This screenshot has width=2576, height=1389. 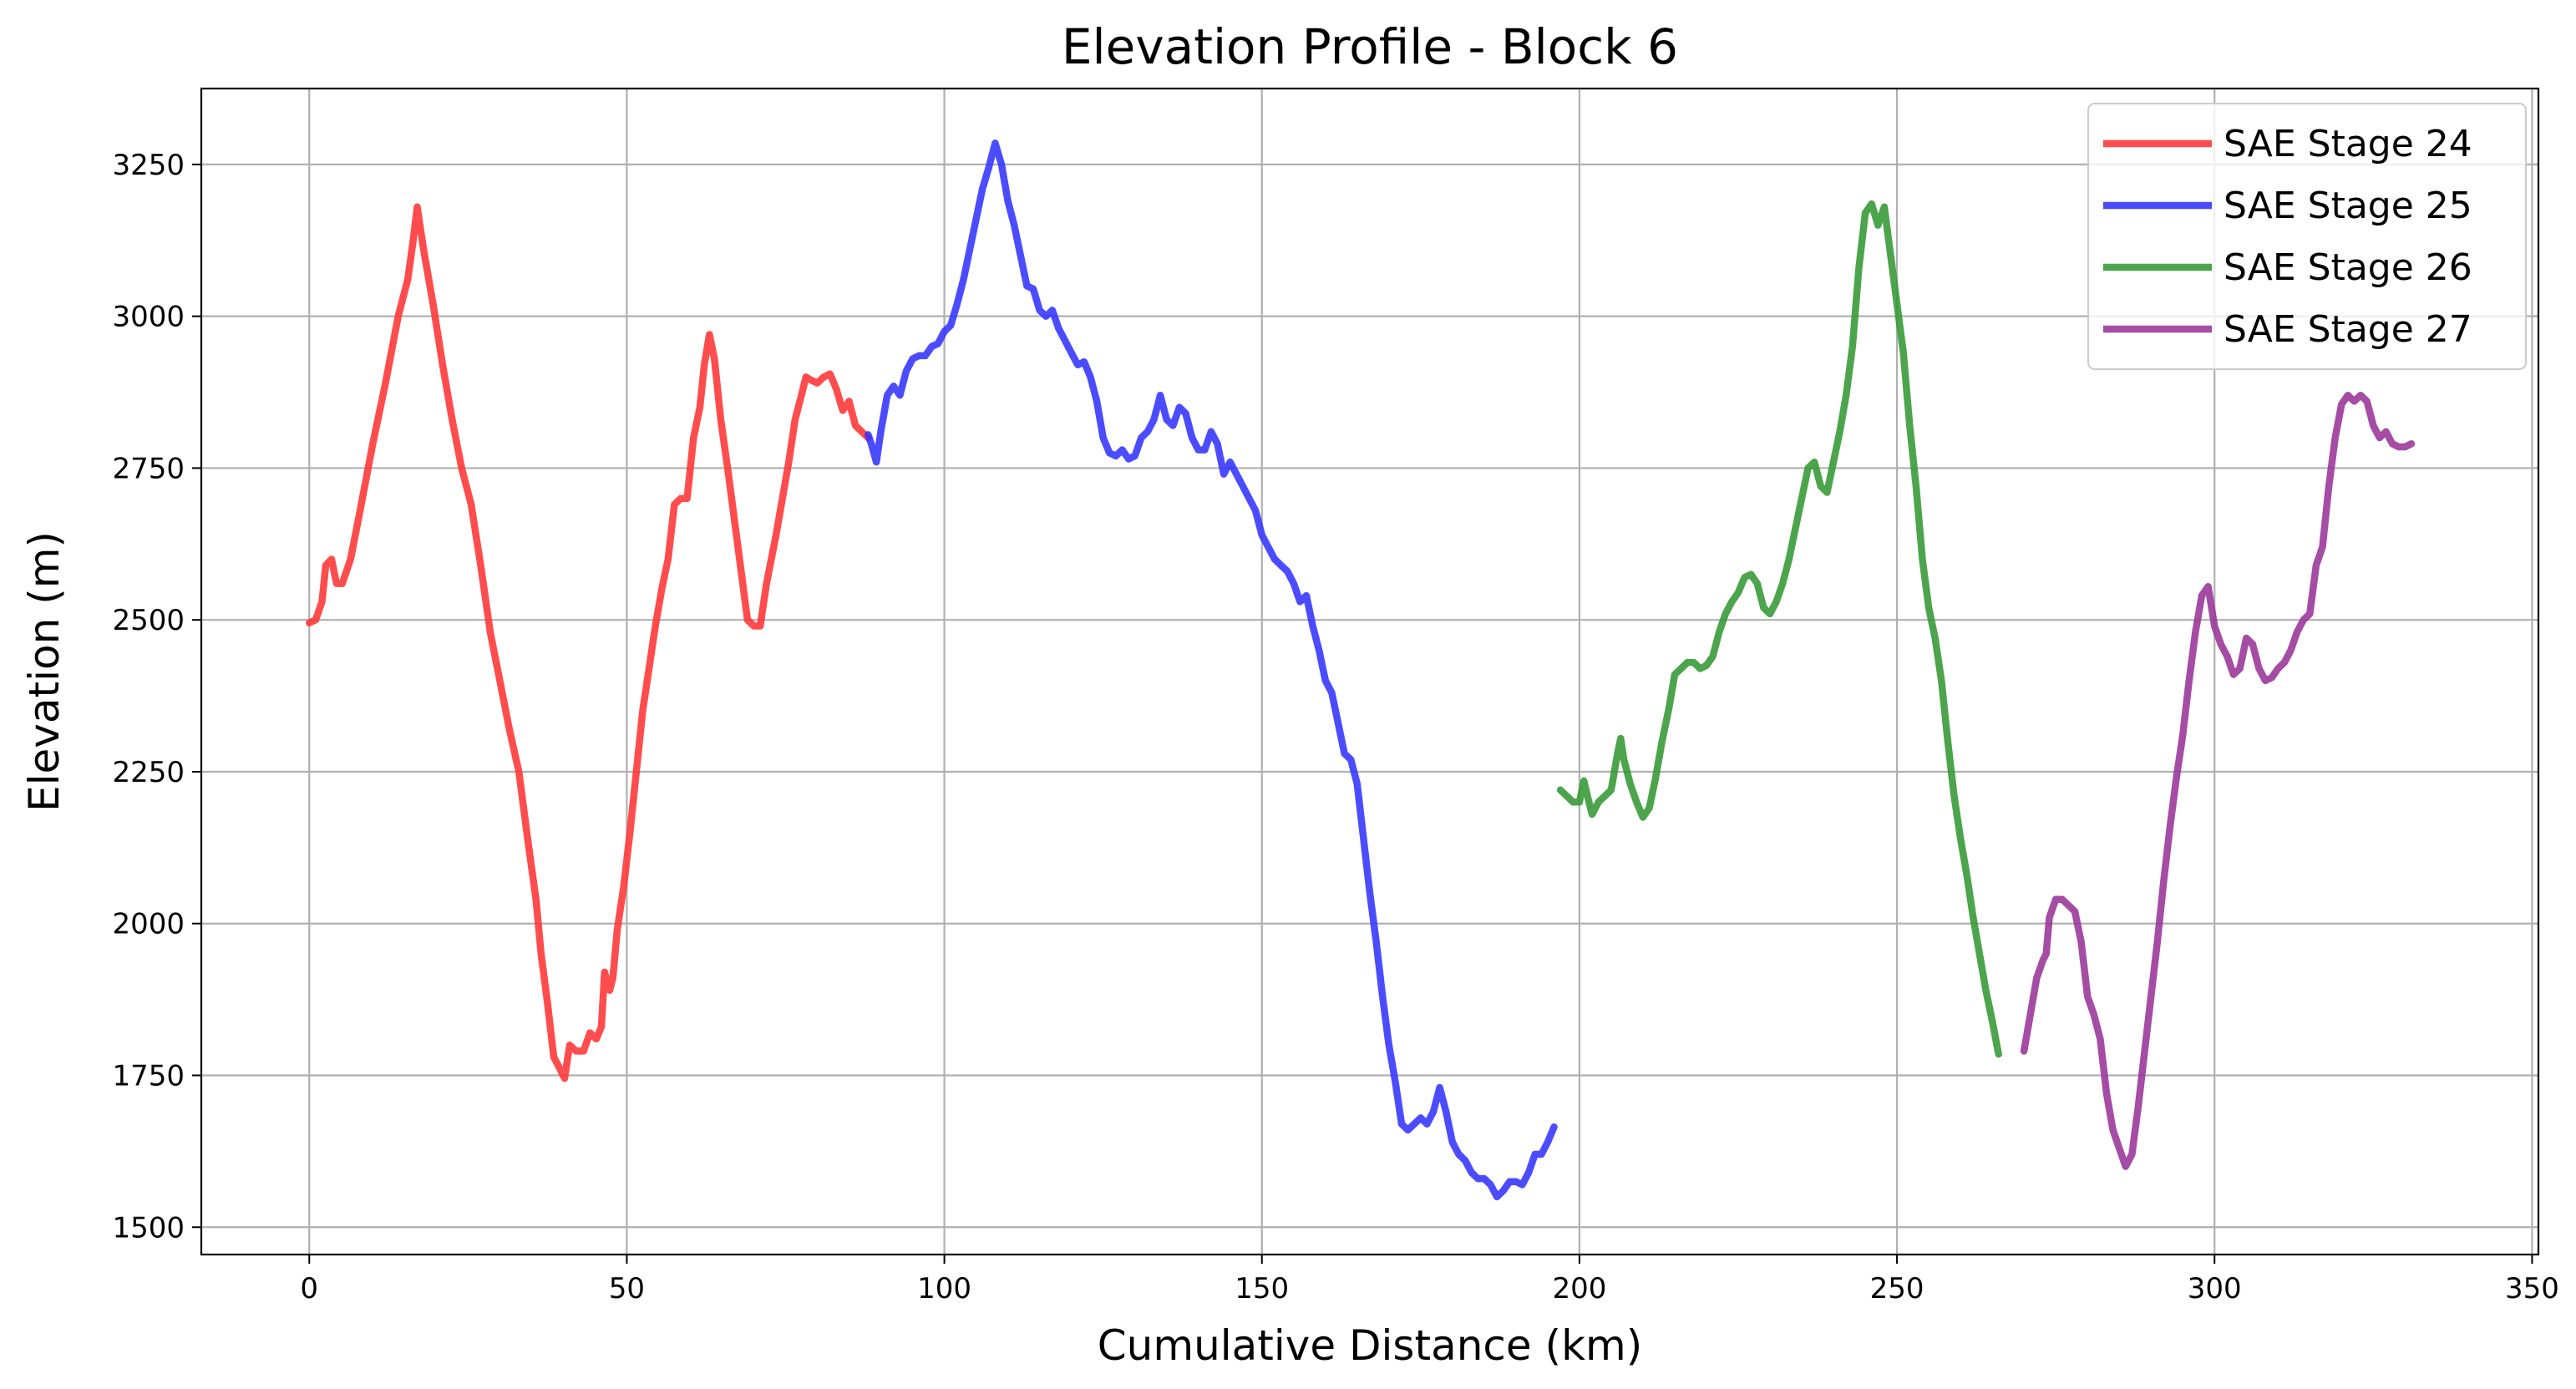 What do you see at coordinates (2215, 1288) in the screenshot?
I see `x-tick-label: 300` at bounding box center [2215, 1288].